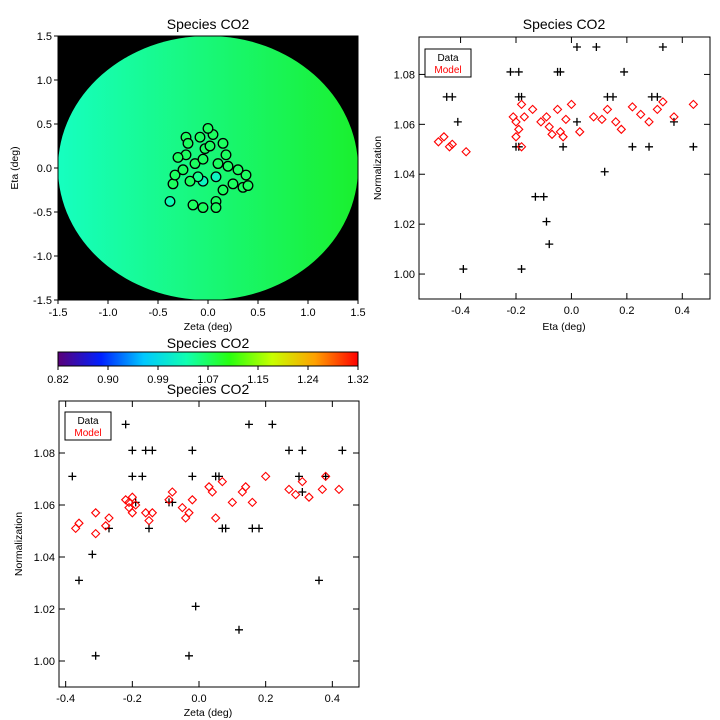 This screenshot has height=720, width=720. Describe the element at coordinates (208, 713) in the screenshot. I see `zeta-scatter-xlabel: Zeta (deg)` at that location.